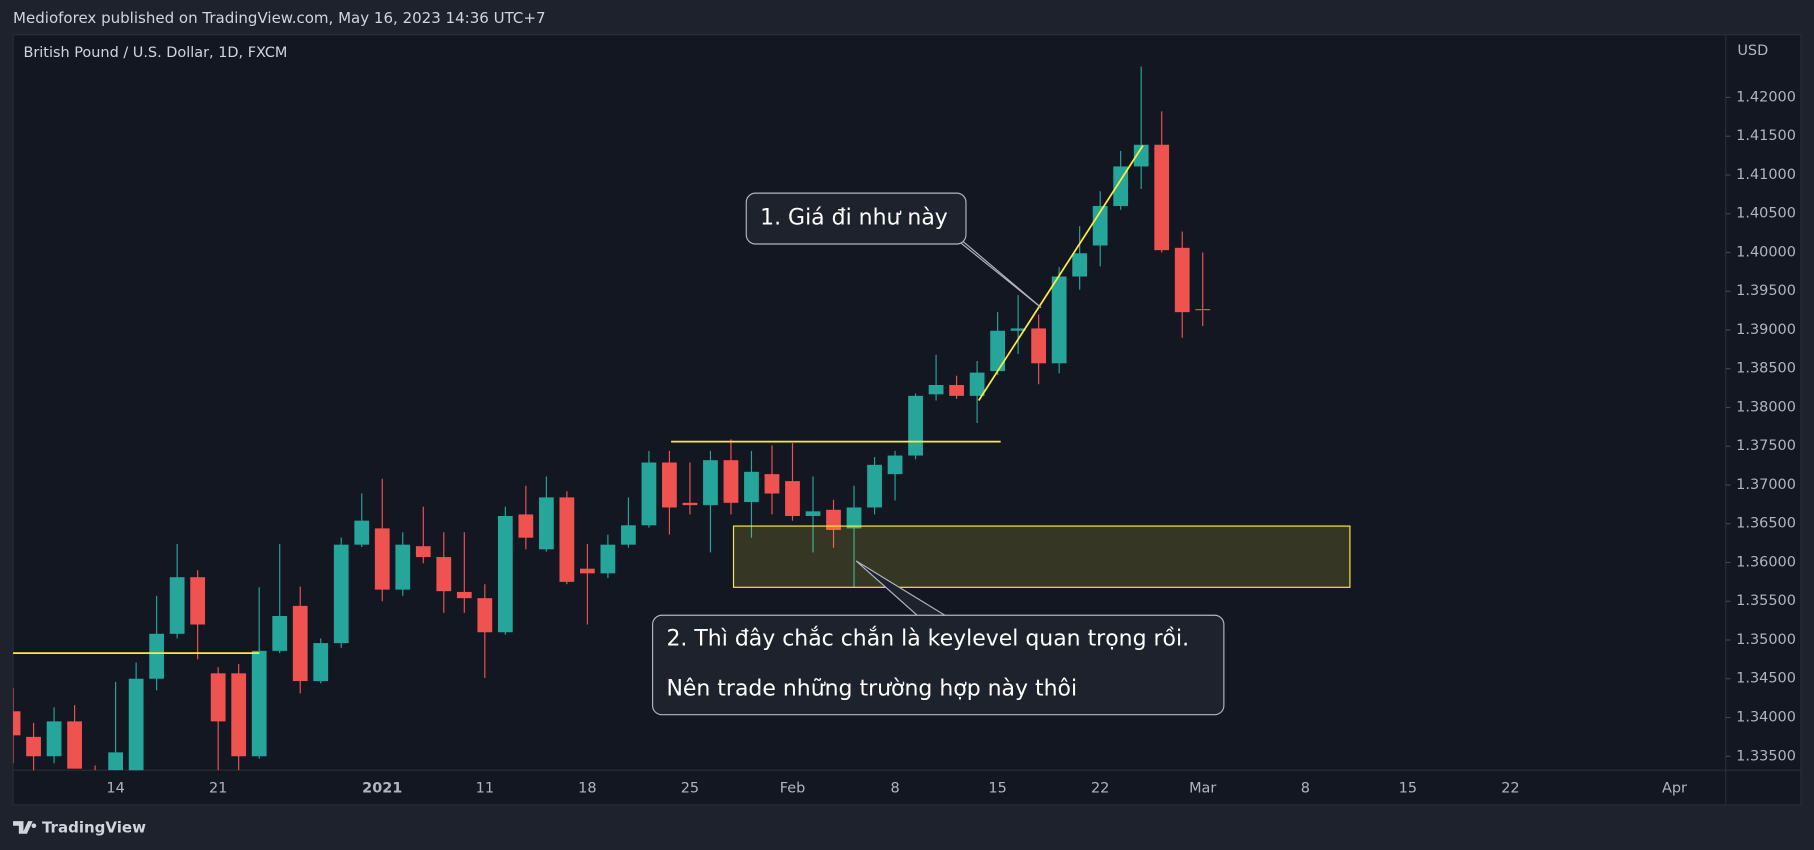 The image size is (1814, 850). What do you see at coordinates (94, 828) in the screenshot?
I see `brand: TradingView` at bounding box center [94, 828].